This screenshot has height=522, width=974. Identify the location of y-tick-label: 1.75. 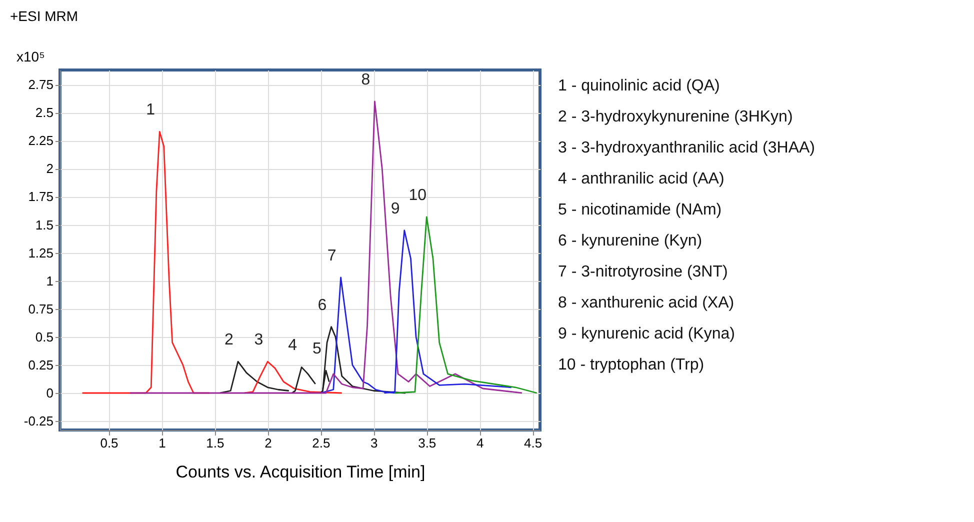
(41, 196).